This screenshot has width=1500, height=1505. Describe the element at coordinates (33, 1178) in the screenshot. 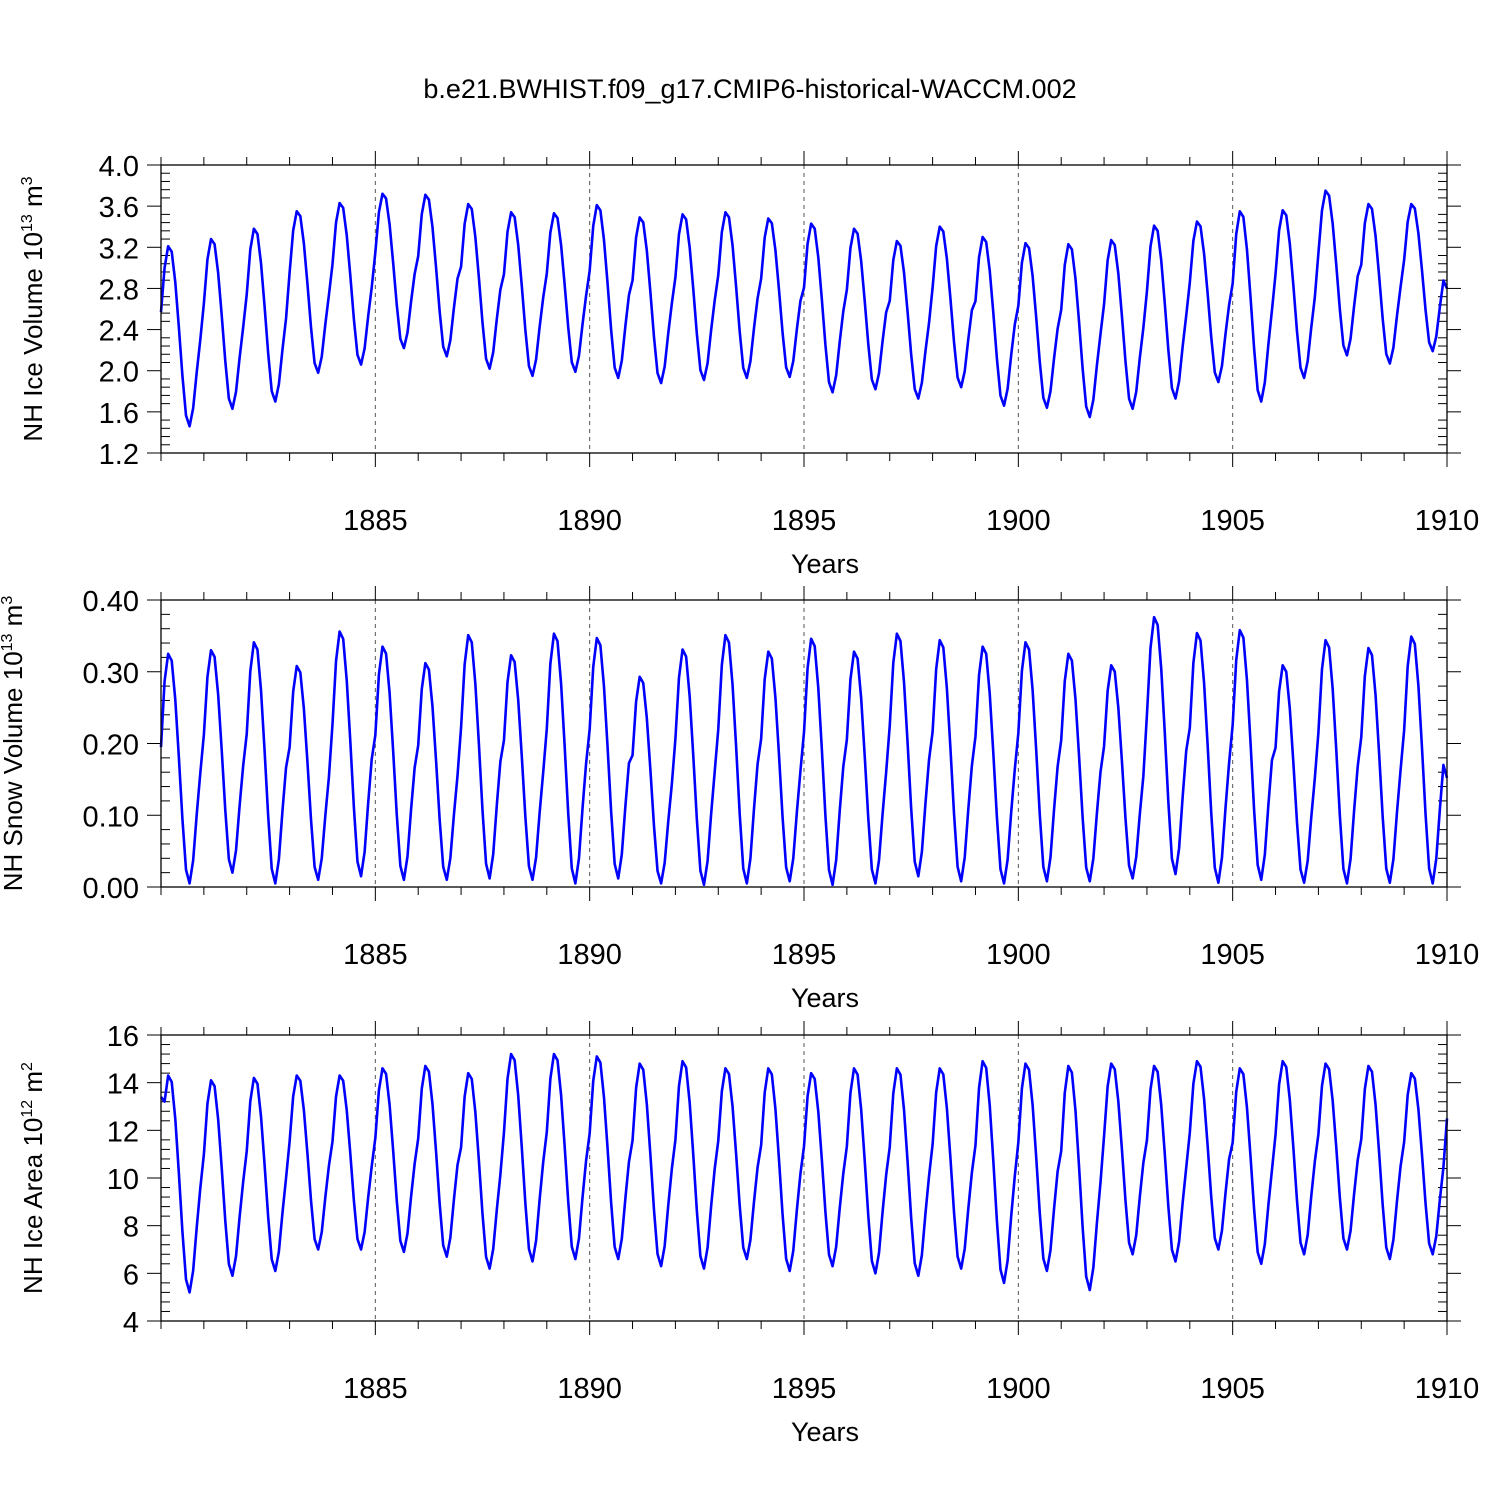

I see `y-axis-label: NH Ice Area 1012 m2` at that location.